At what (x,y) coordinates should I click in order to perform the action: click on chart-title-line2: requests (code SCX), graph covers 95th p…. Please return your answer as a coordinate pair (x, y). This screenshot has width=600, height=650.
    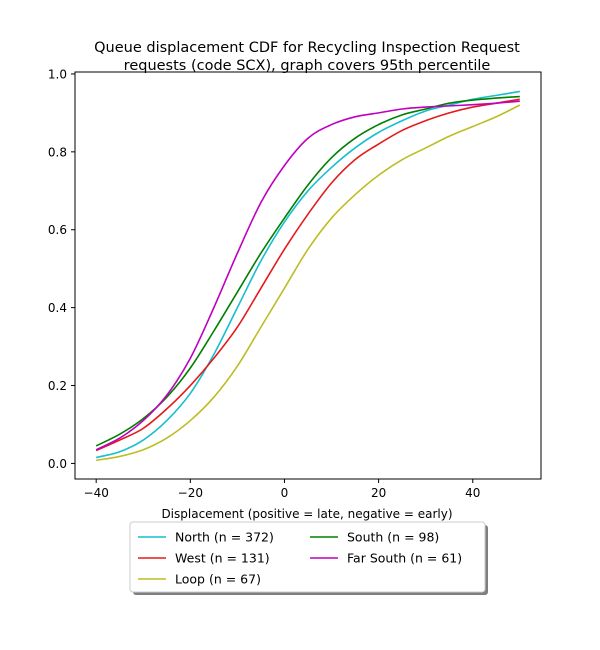
    Looking at the image, I should click on (307, 66).